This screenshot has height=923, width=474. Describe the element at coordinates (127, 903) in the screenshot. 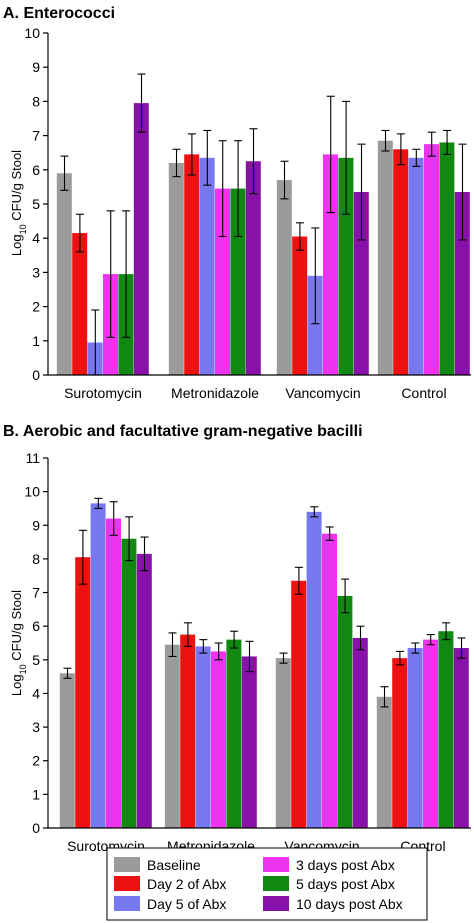

I see `legend-swatch-day5` at that location.